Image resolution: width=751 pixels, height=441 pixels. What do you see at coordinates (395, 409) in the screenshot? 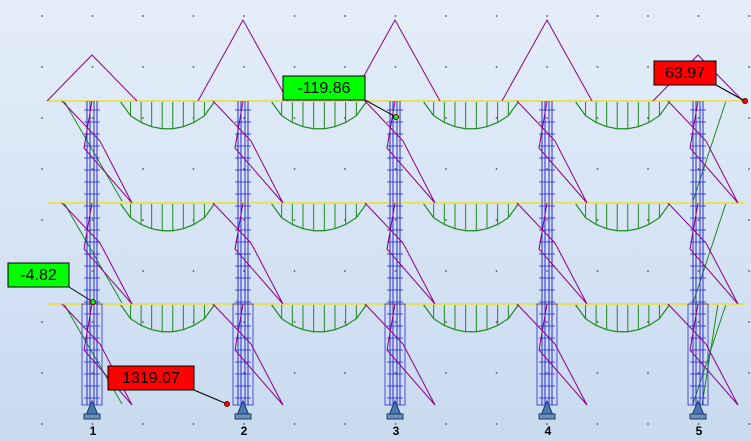
I see `supports` at bounding box center [395, 409].